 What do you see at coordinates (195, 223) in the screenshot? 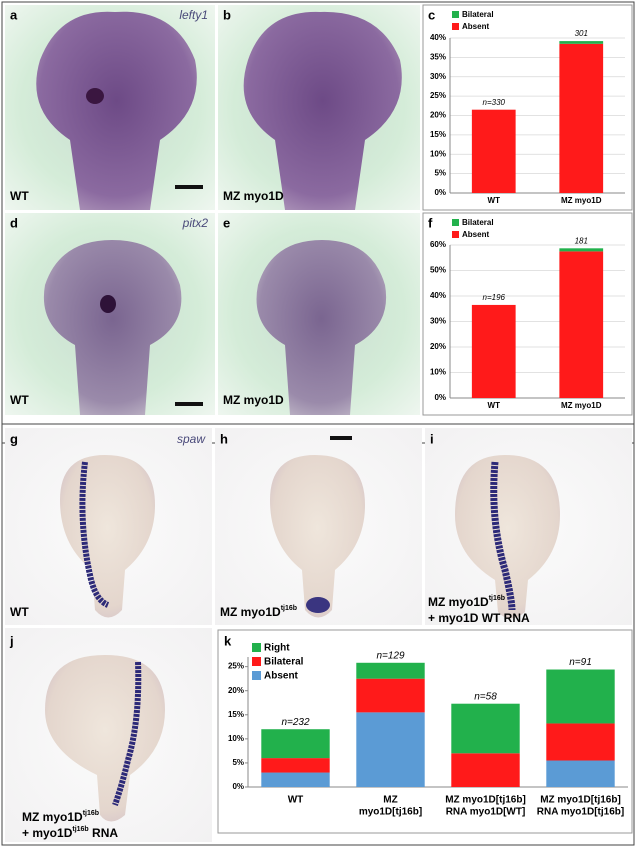
I see `gene-label: pitx2` at bounding box center [195, 223].